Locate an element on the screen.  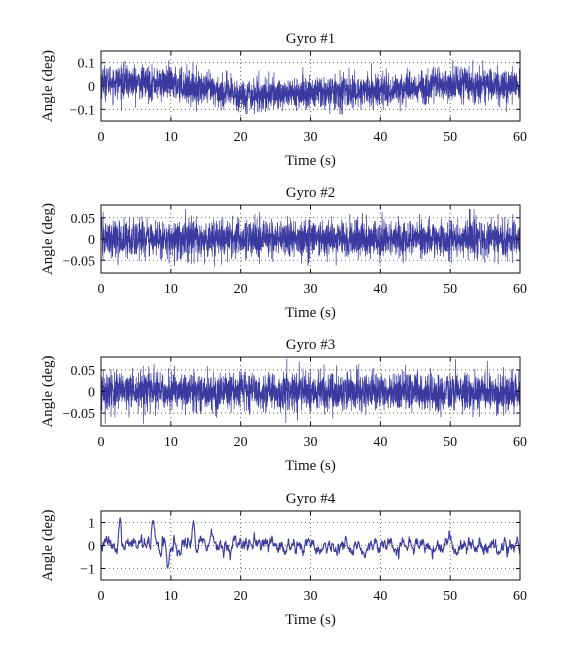
y-tick-label: −1 is located at coordinates (87, 570).